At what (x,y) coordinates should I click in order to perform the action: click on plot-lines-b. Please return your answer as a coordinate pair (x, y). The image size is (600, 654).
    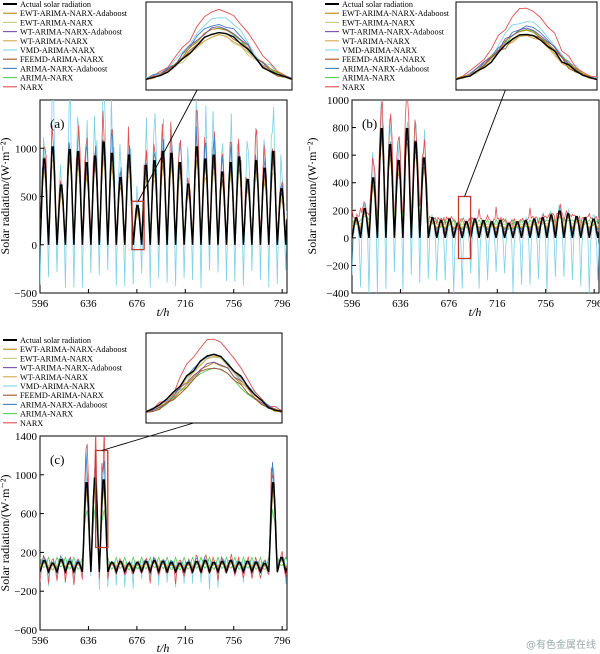
    Looking at the image, I should click on (475, 196).